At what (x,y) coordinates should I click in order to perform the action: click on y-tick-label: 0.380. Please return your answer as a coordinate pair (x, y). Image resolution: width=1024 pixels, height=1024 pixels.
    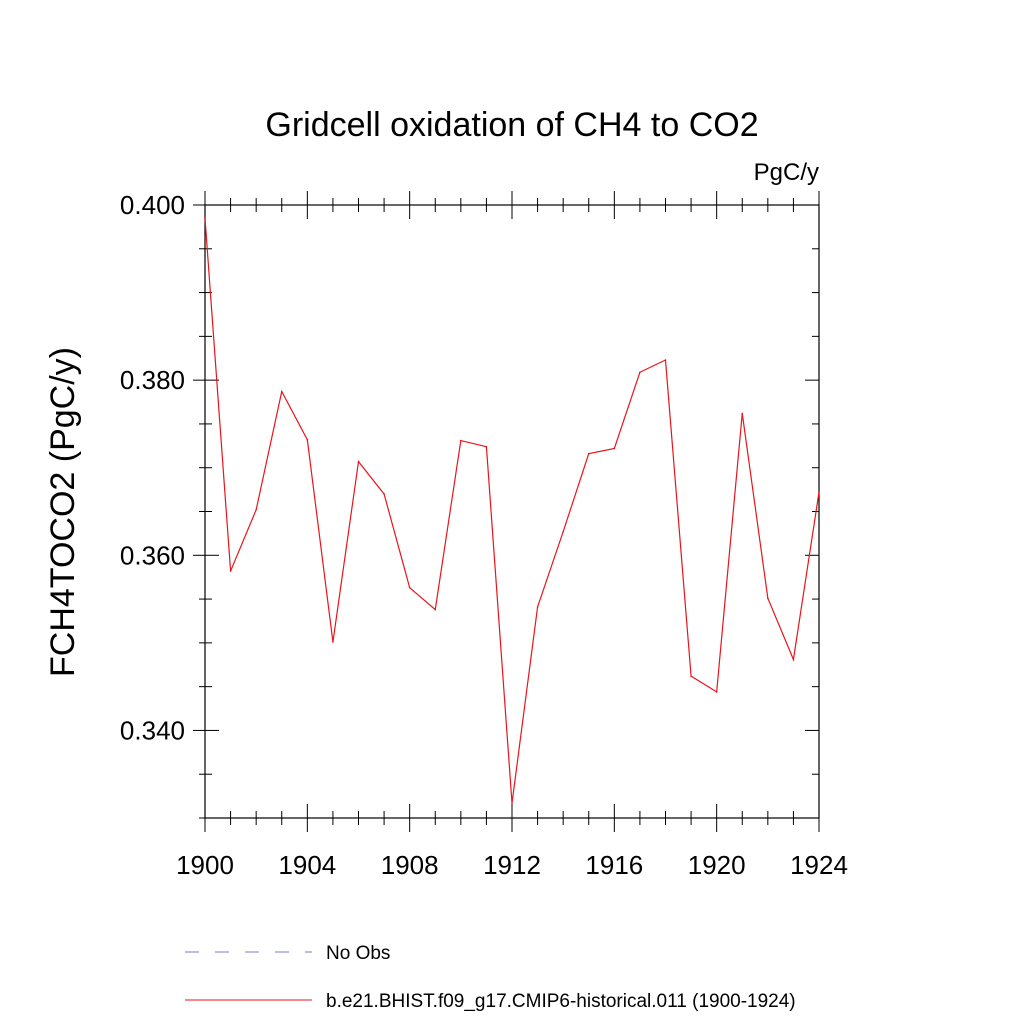
    Looking at the image, I should click on (152, 380).